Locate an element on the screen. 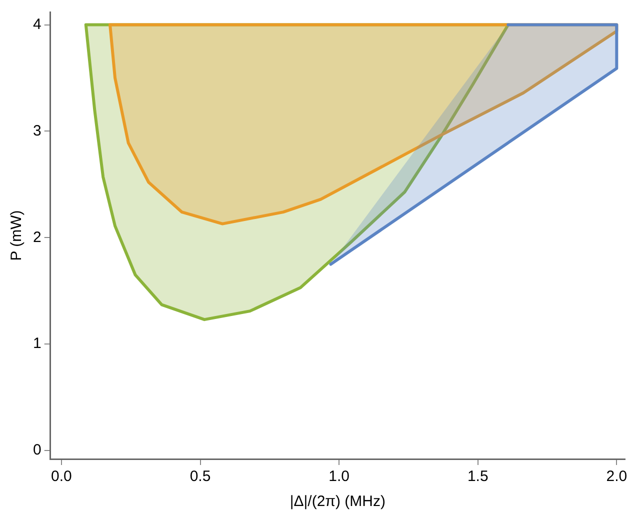  y-tick-label: 0 is located at coordinates (37, 450).